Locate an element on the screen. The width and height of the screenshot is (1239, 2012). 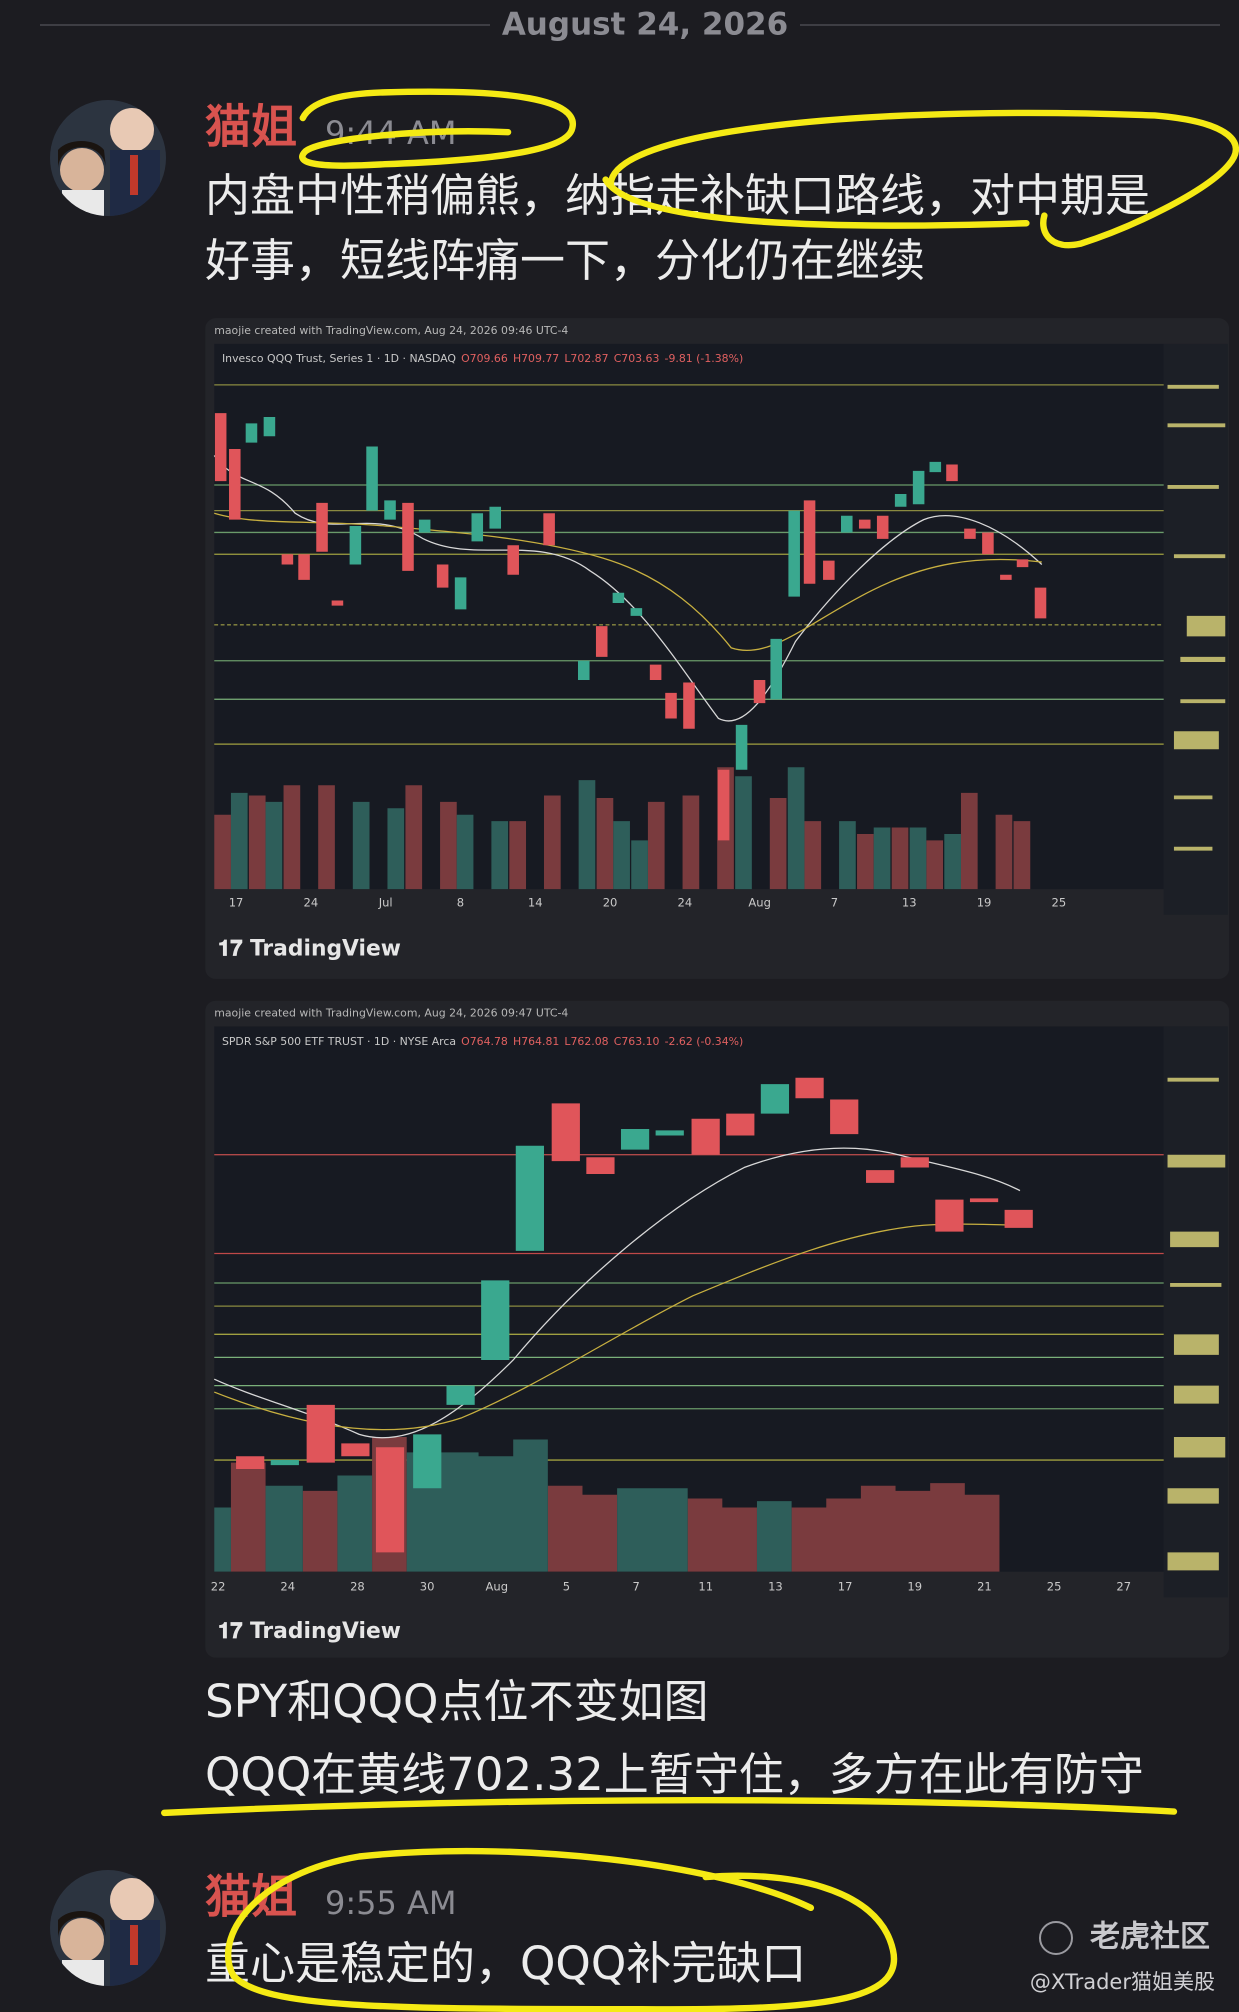
x-axis-label: 11 is located at coordinates (705, 1587).